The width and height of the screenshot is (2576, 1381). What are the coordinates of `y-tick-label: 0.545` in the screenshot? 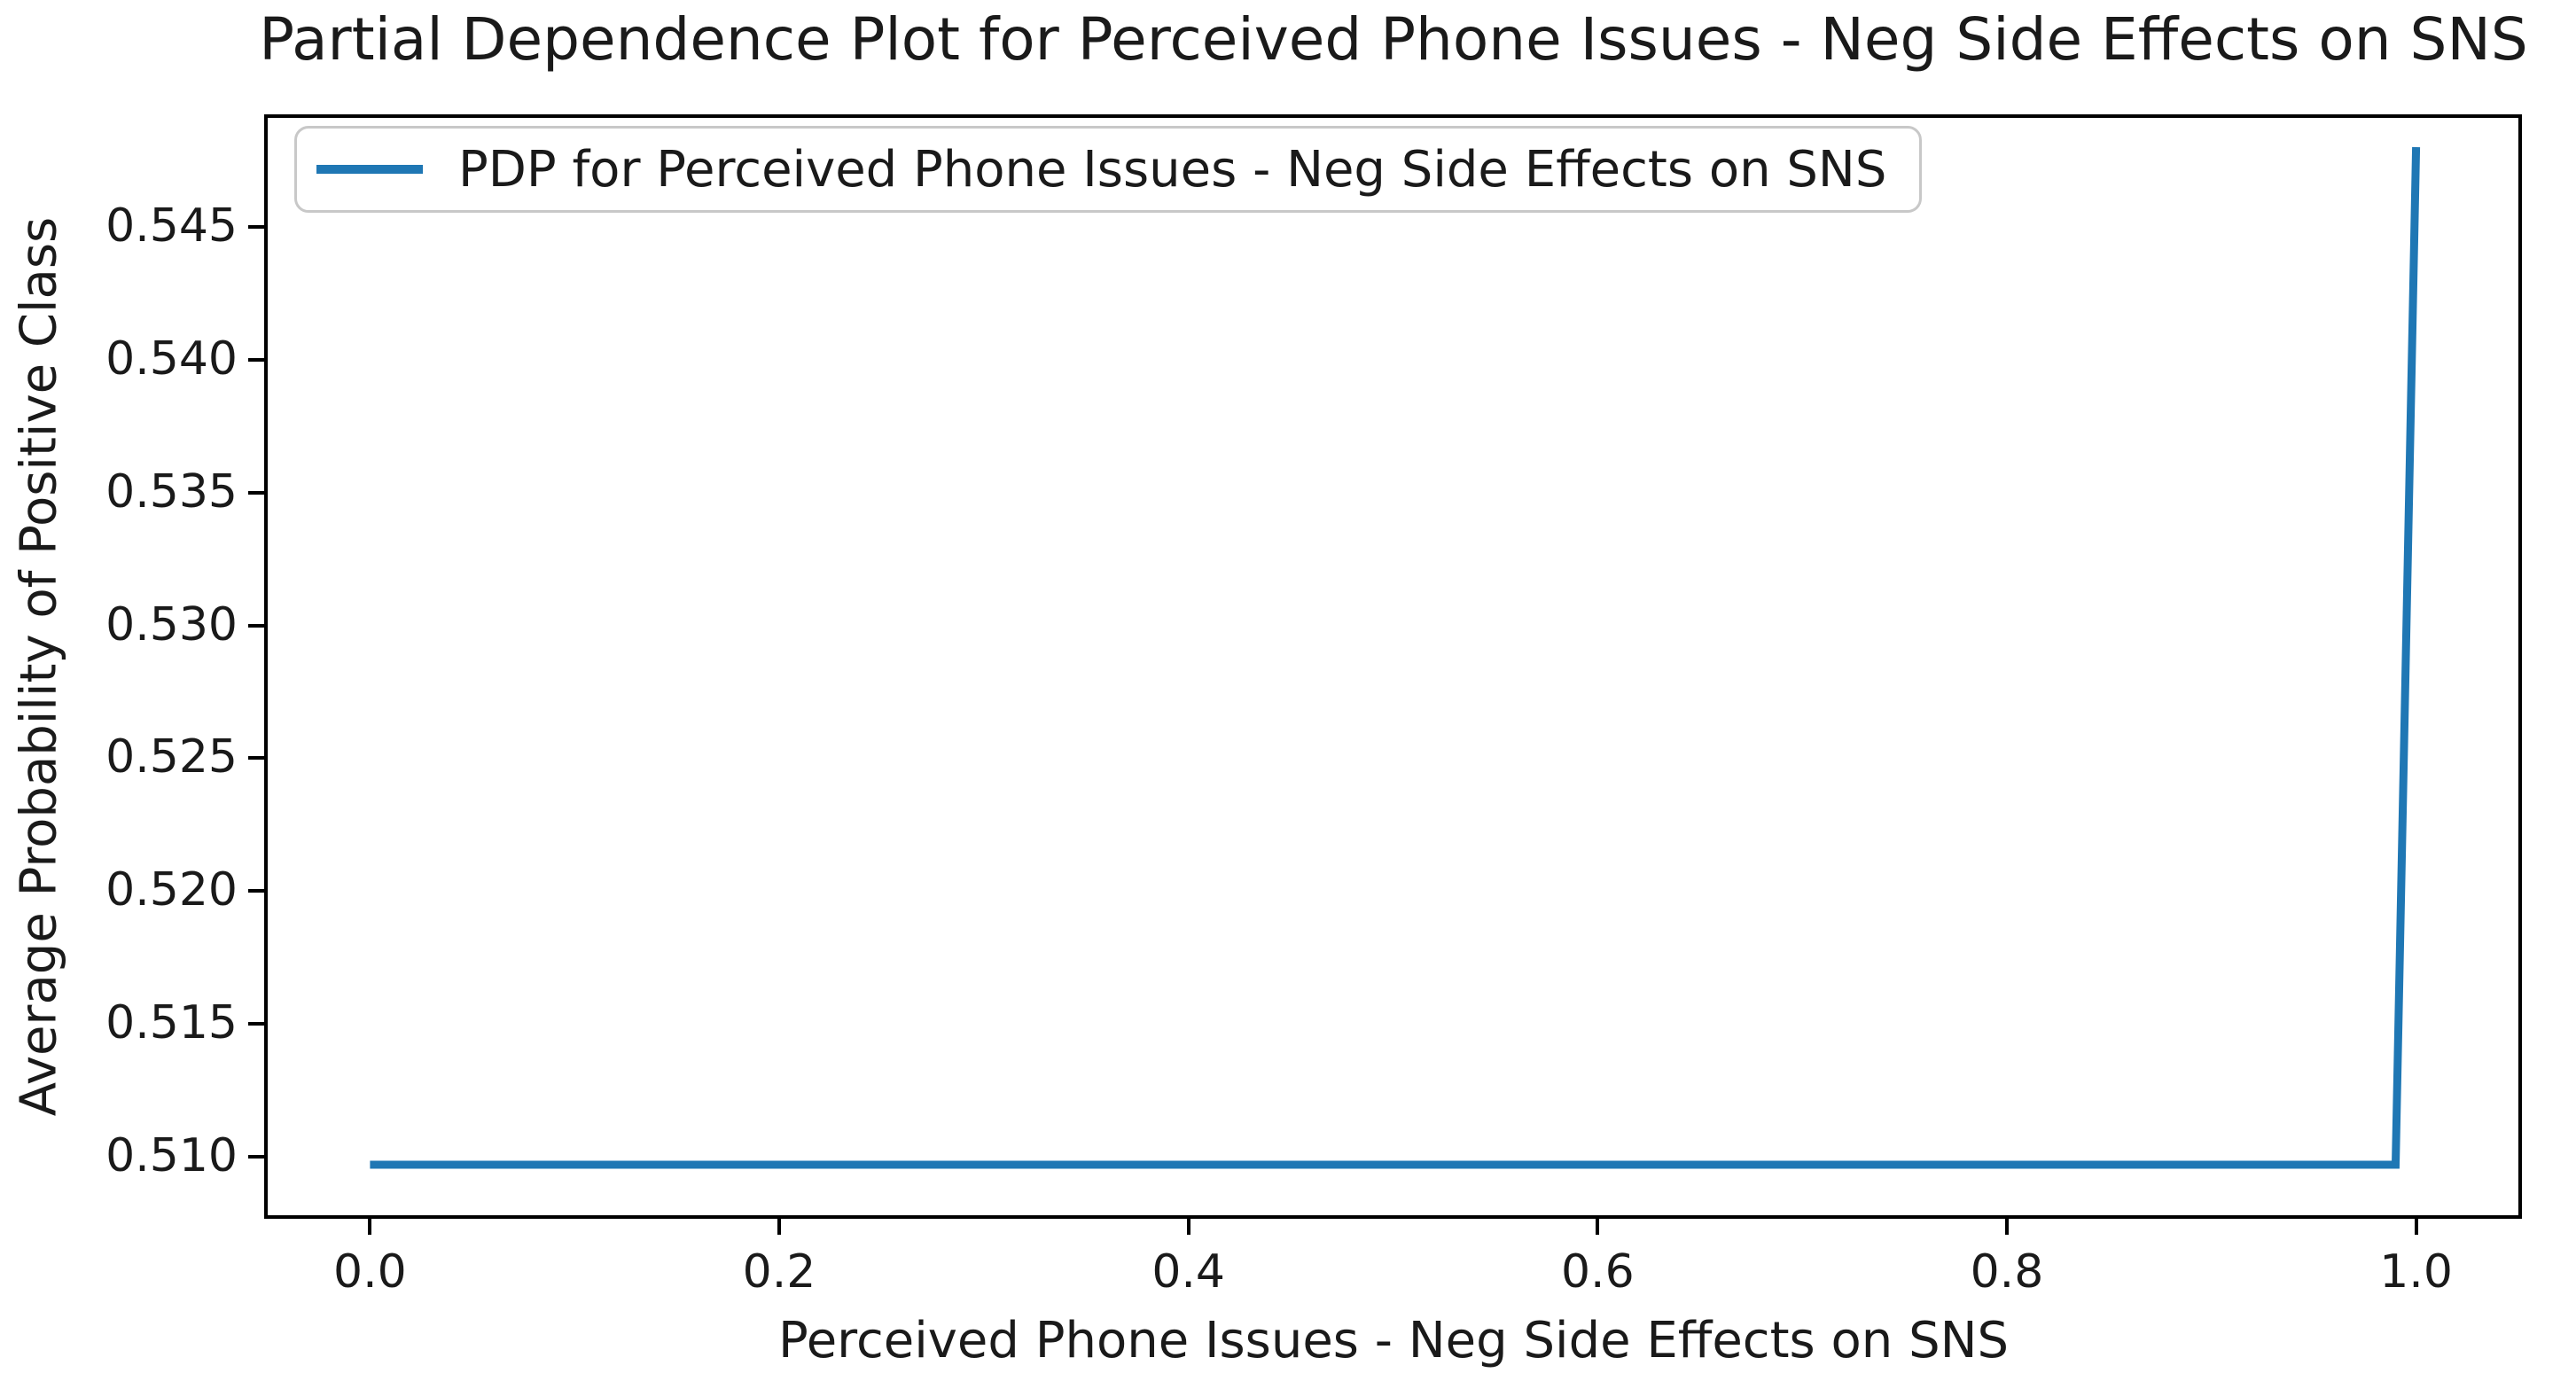 It's located at (171, 226).